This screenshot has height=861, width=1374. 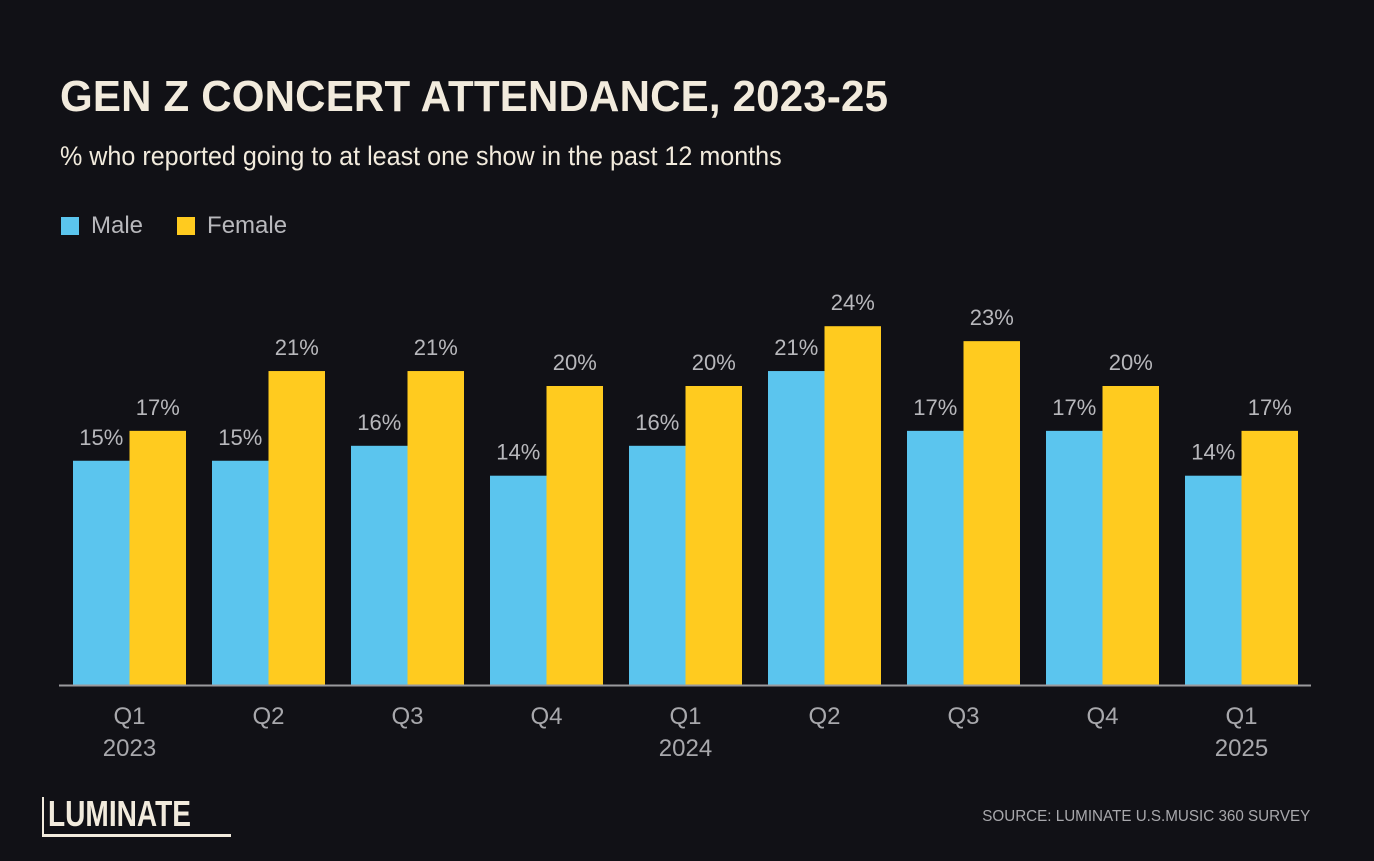 I want to click on source-note: SOURCE: LUMINATE U.S.MUSIC 360 SURVEY, so click(x=1145, y=816).